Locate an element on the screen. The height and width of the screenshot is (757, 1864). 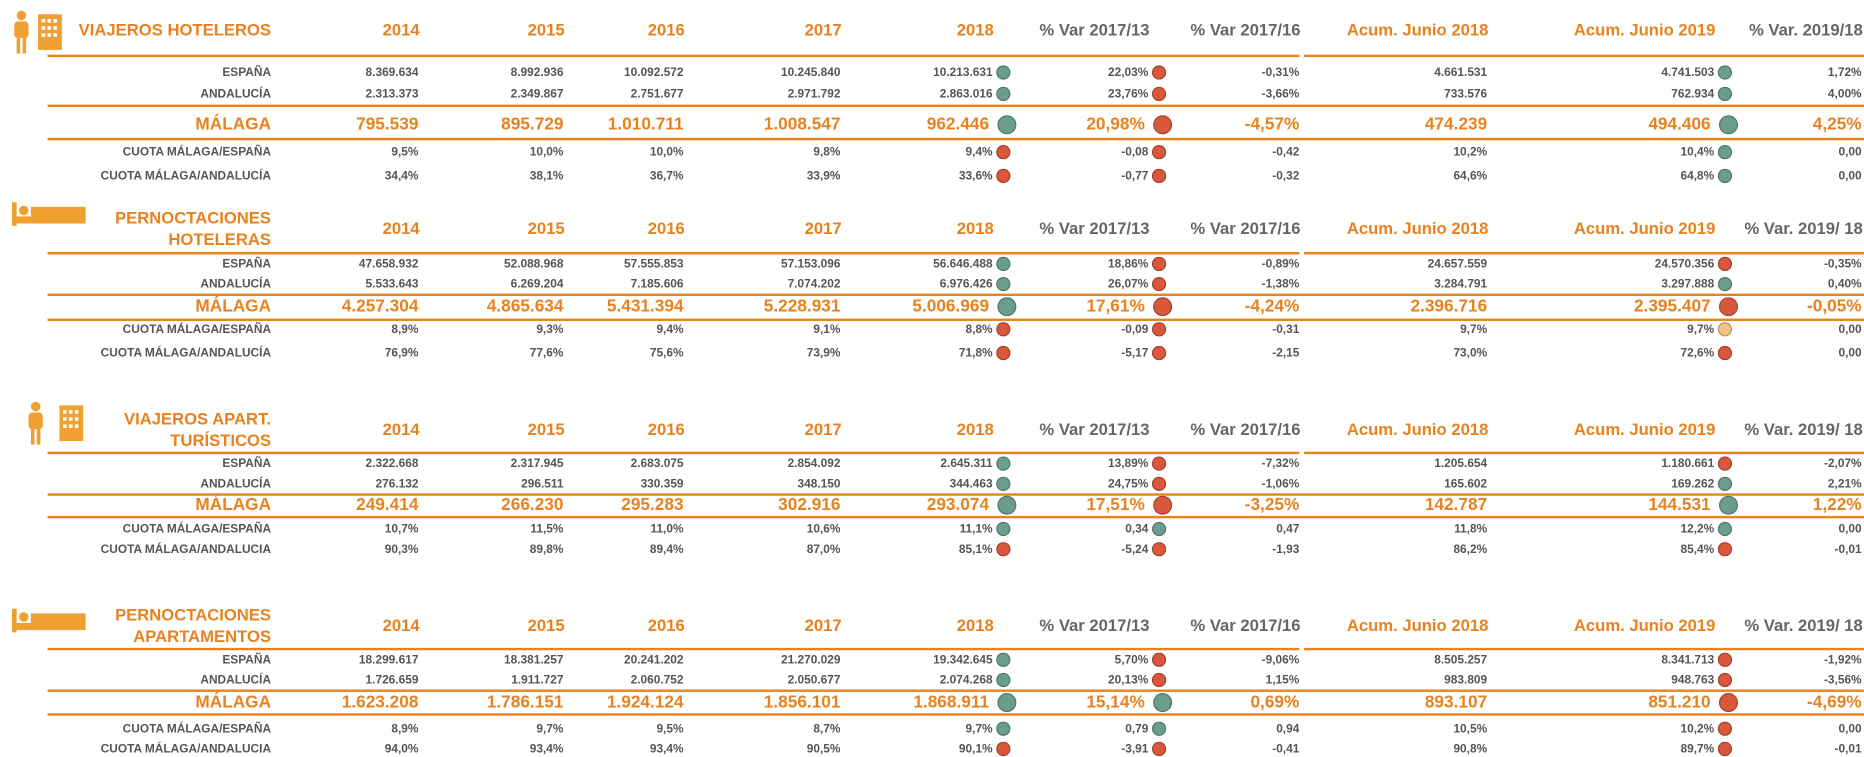
cell-value: -0,89% is located at coordinates (1280, 264).